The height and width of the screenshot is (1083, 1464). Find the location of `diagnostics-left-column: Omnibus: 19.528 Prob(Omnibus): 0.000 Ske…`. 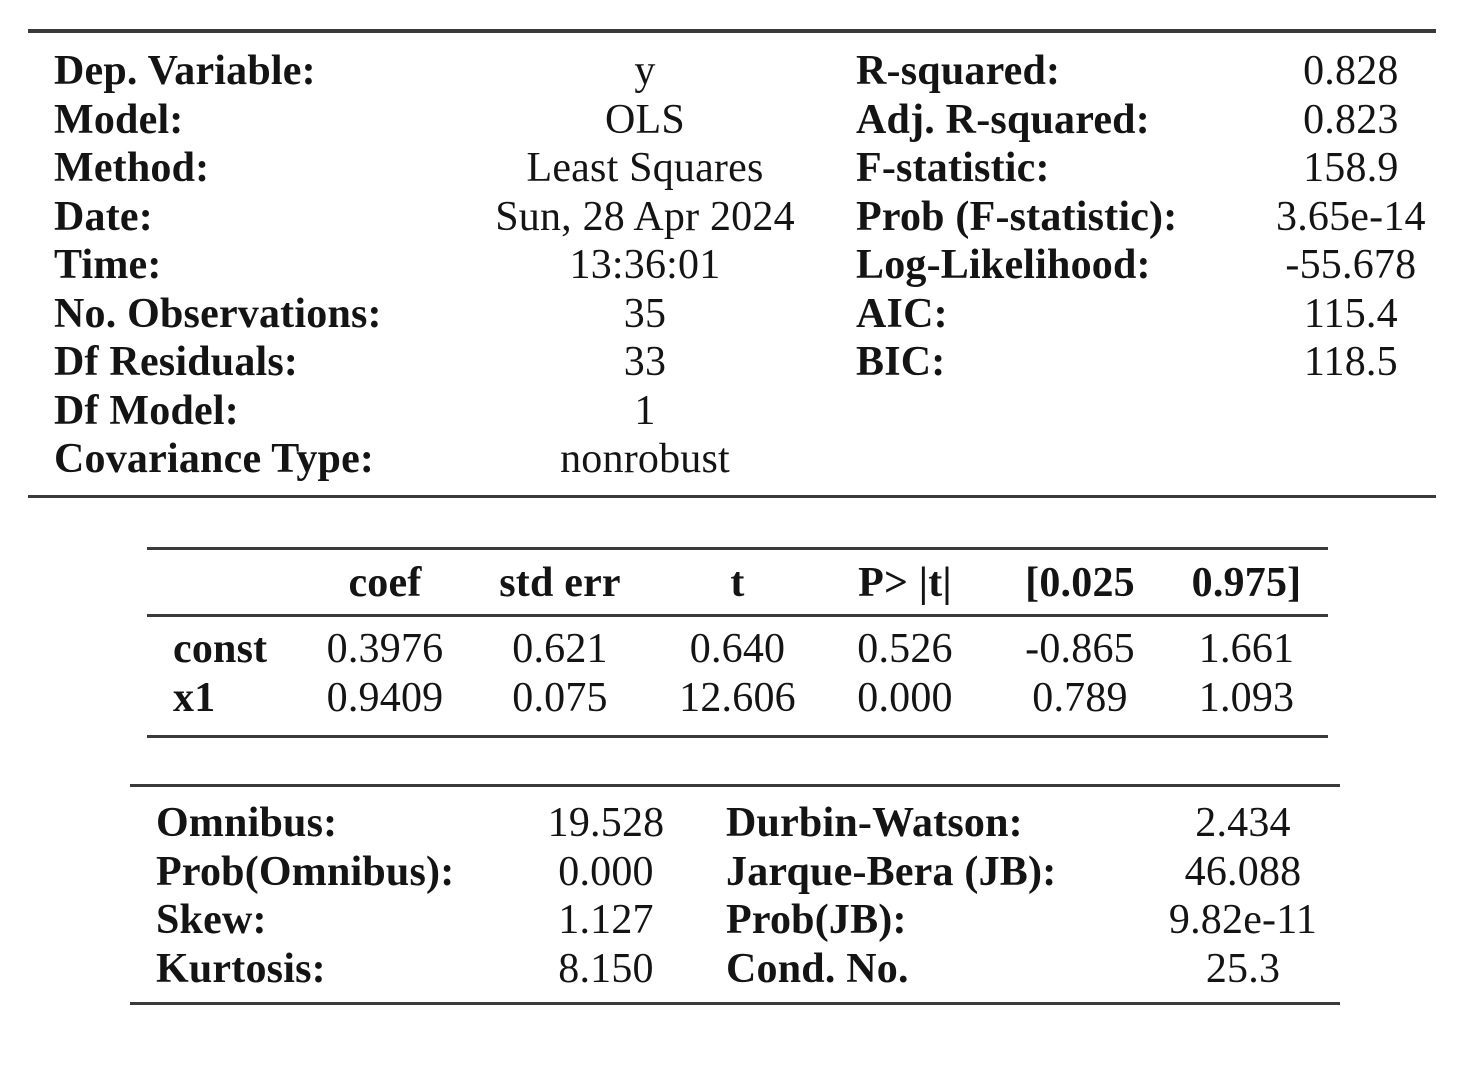

diagnostics-left-column: Omnibus: 19.528 Prob(Omnibus): 0.000 Ske… is located at coordinates (428, 896).